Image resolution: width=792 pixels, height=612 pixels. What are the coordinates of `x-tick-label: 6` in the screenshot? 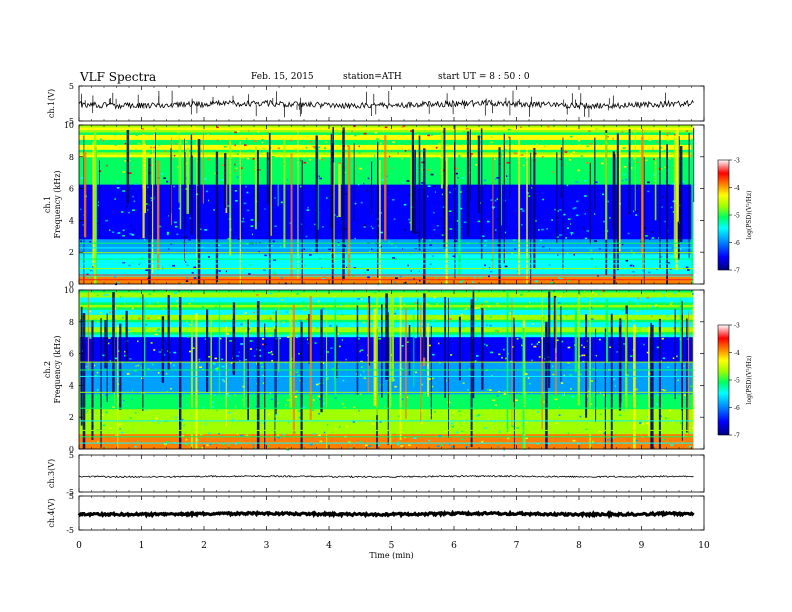 It's located at (454, 546).